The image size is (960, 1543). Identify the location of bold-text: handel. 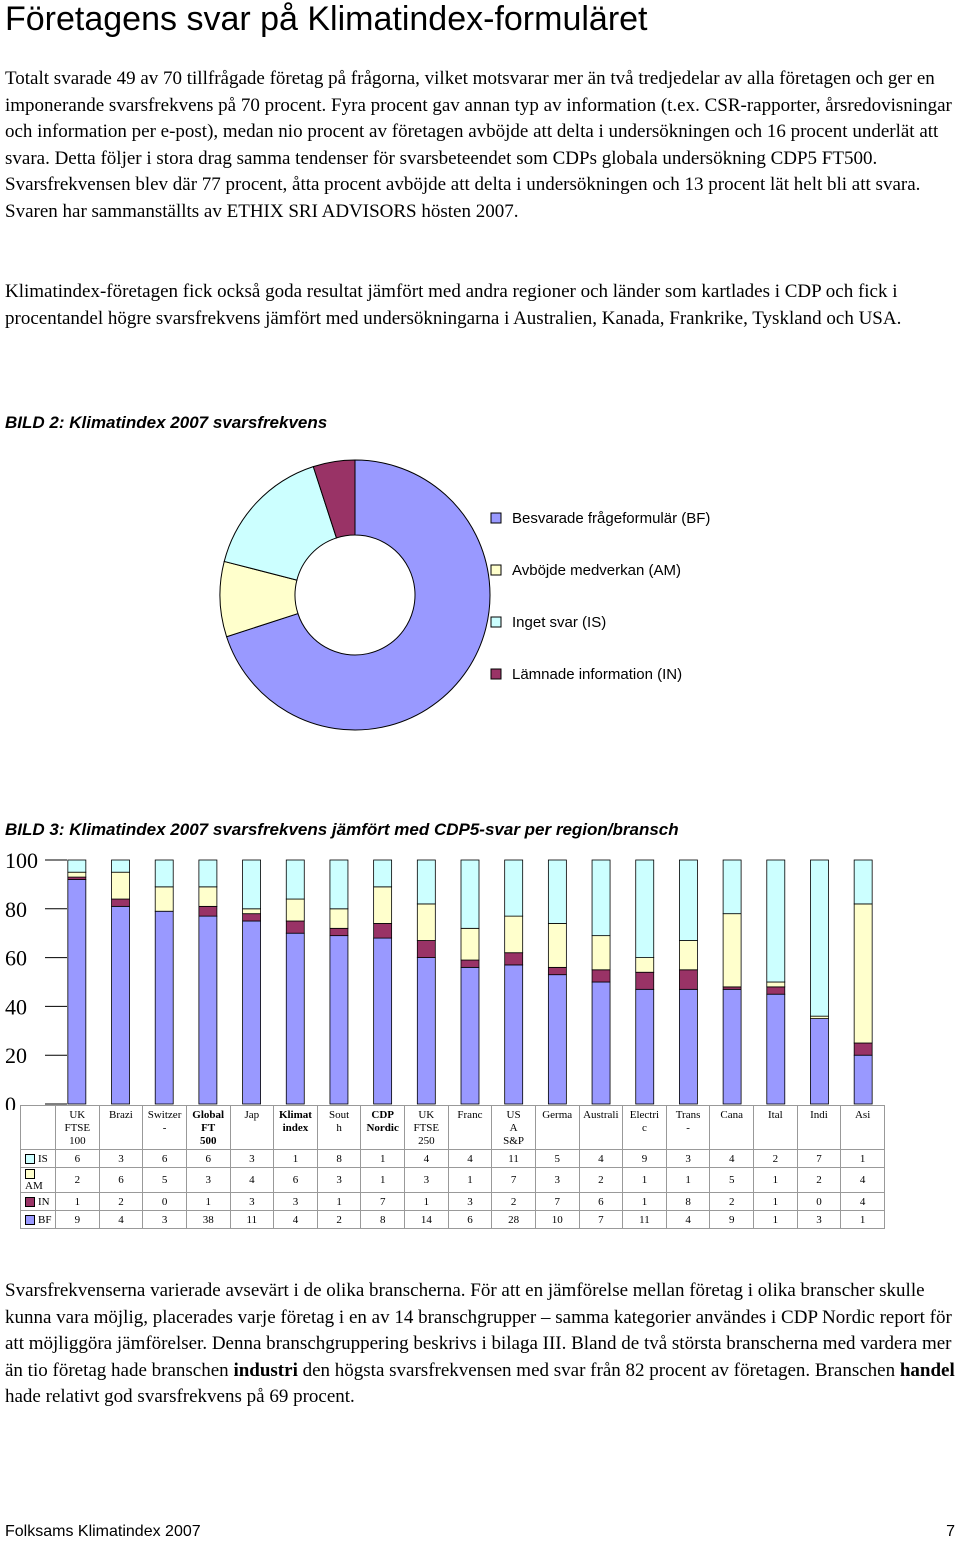
(927, 1370).